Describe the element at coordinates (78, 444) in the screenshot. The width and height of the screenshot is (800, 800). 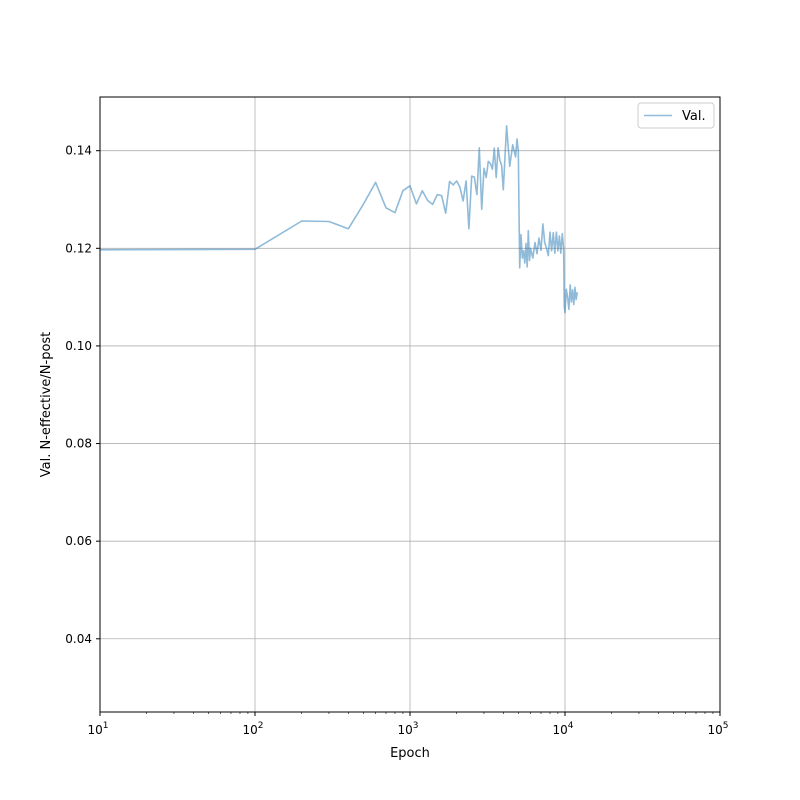
I see `y-tick-label: 0.08` at that location.